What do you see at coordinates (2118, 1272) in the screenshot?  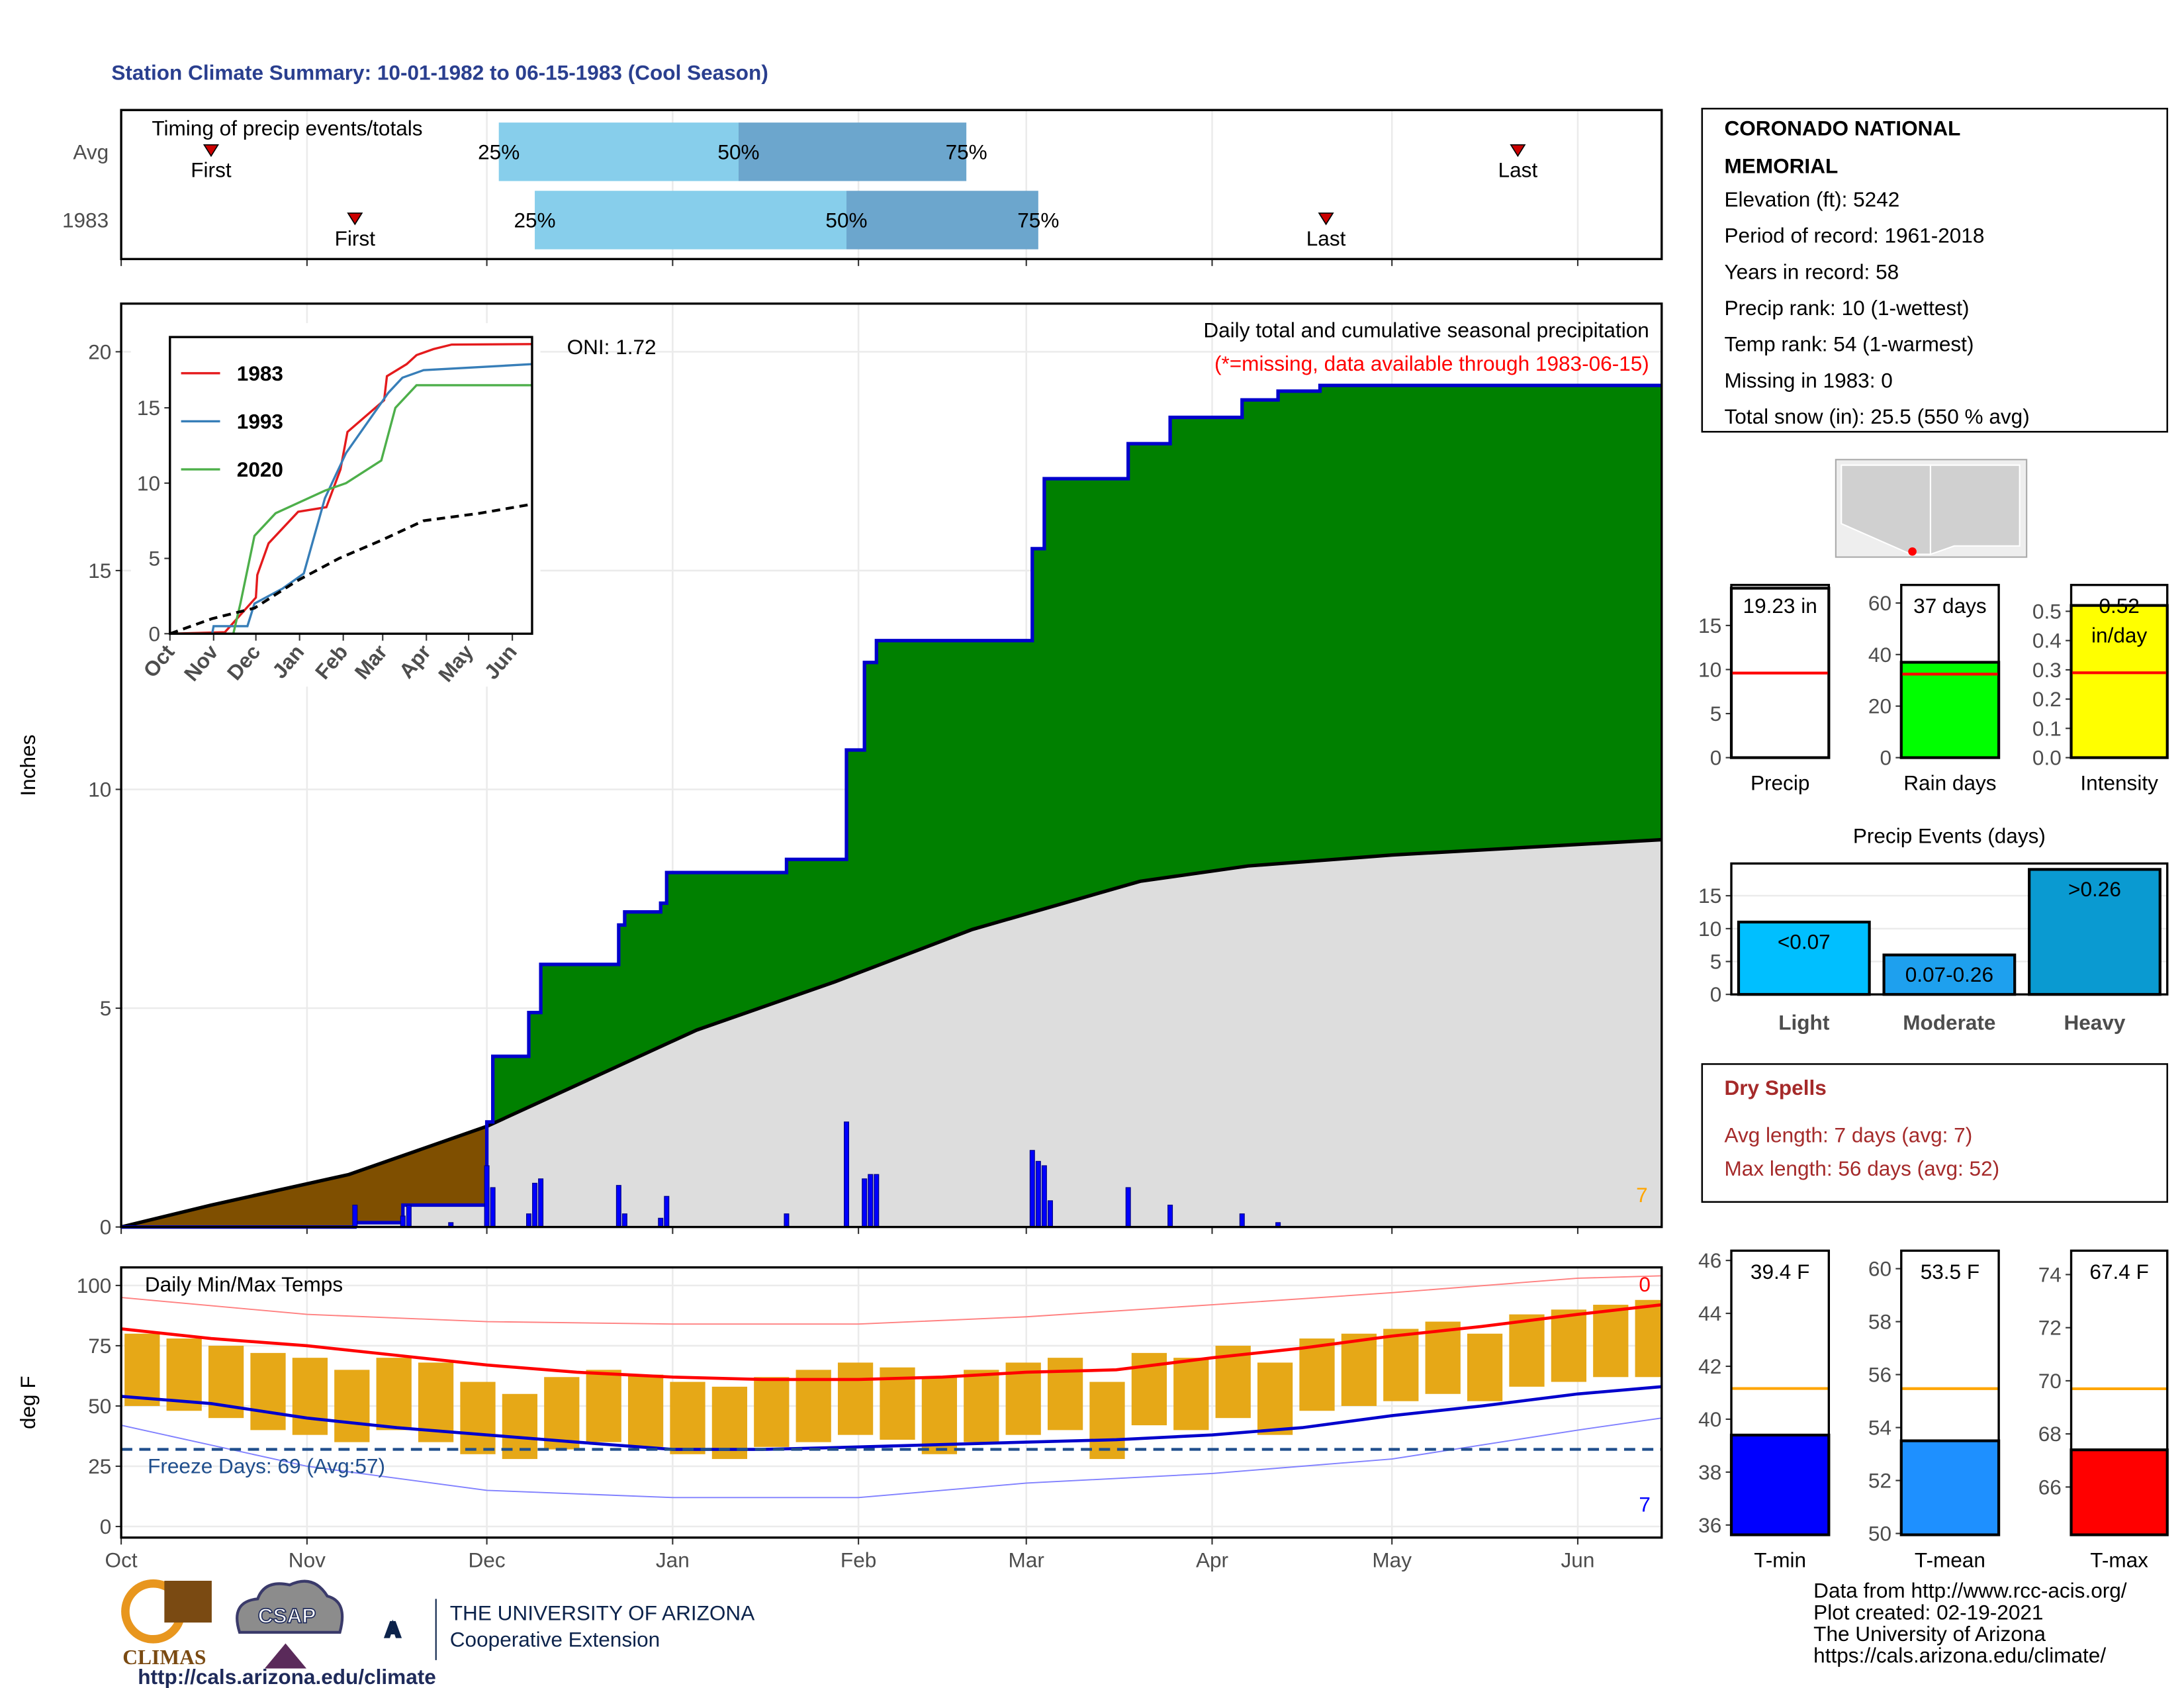 I see `value-label: 67.4 F` at bounding box center [2118, 1272].